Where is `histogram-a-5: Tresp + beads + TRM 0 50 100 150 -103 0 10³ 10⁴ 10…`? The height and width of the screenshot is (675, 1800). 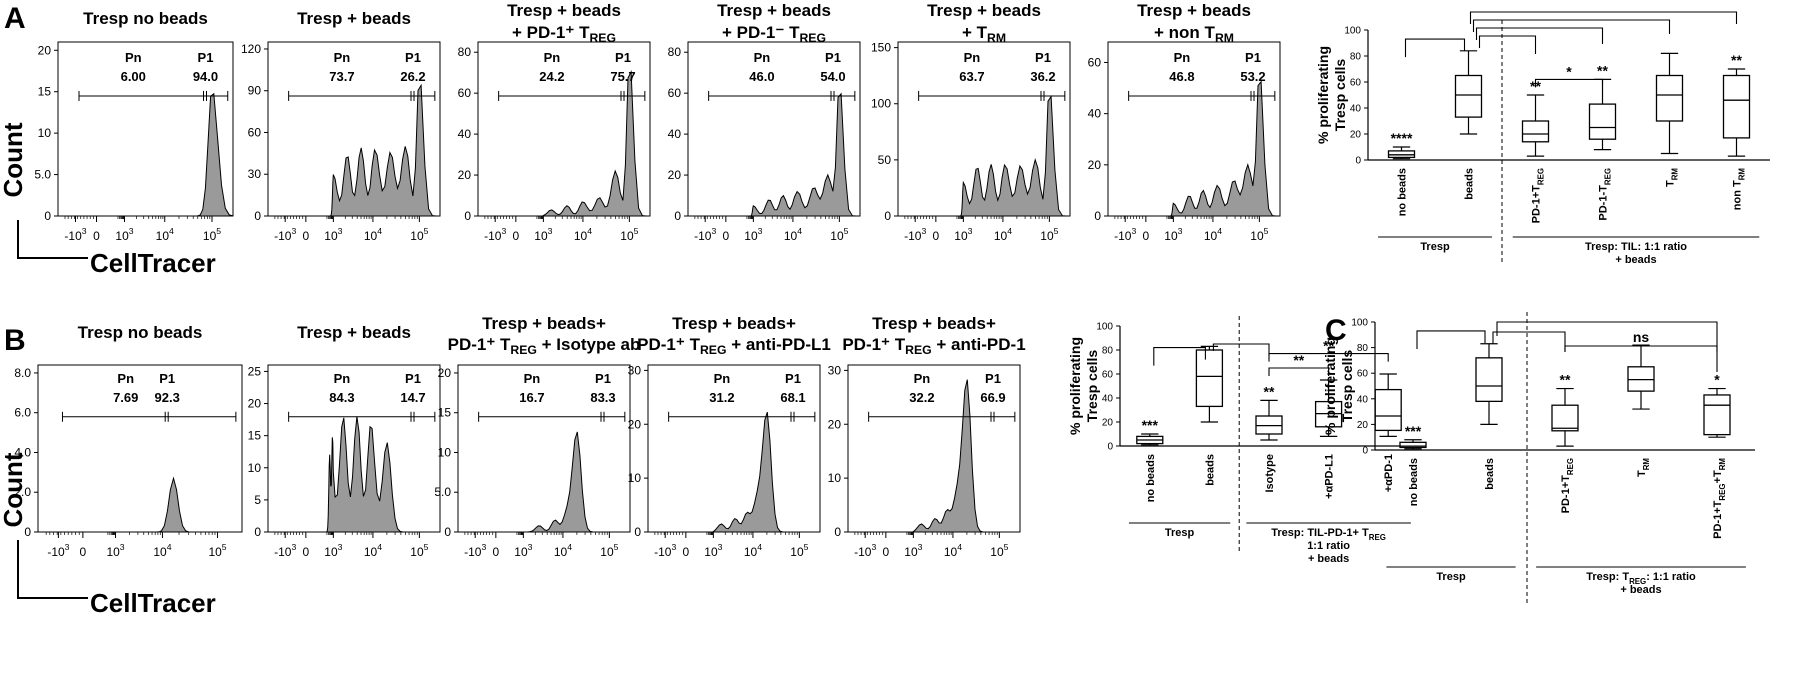 histogram-a-5: Tresp + beads + TRM 0 50 100 150 -103 0 10³ 10⁴ 10… is located at coordinates (971, 122).